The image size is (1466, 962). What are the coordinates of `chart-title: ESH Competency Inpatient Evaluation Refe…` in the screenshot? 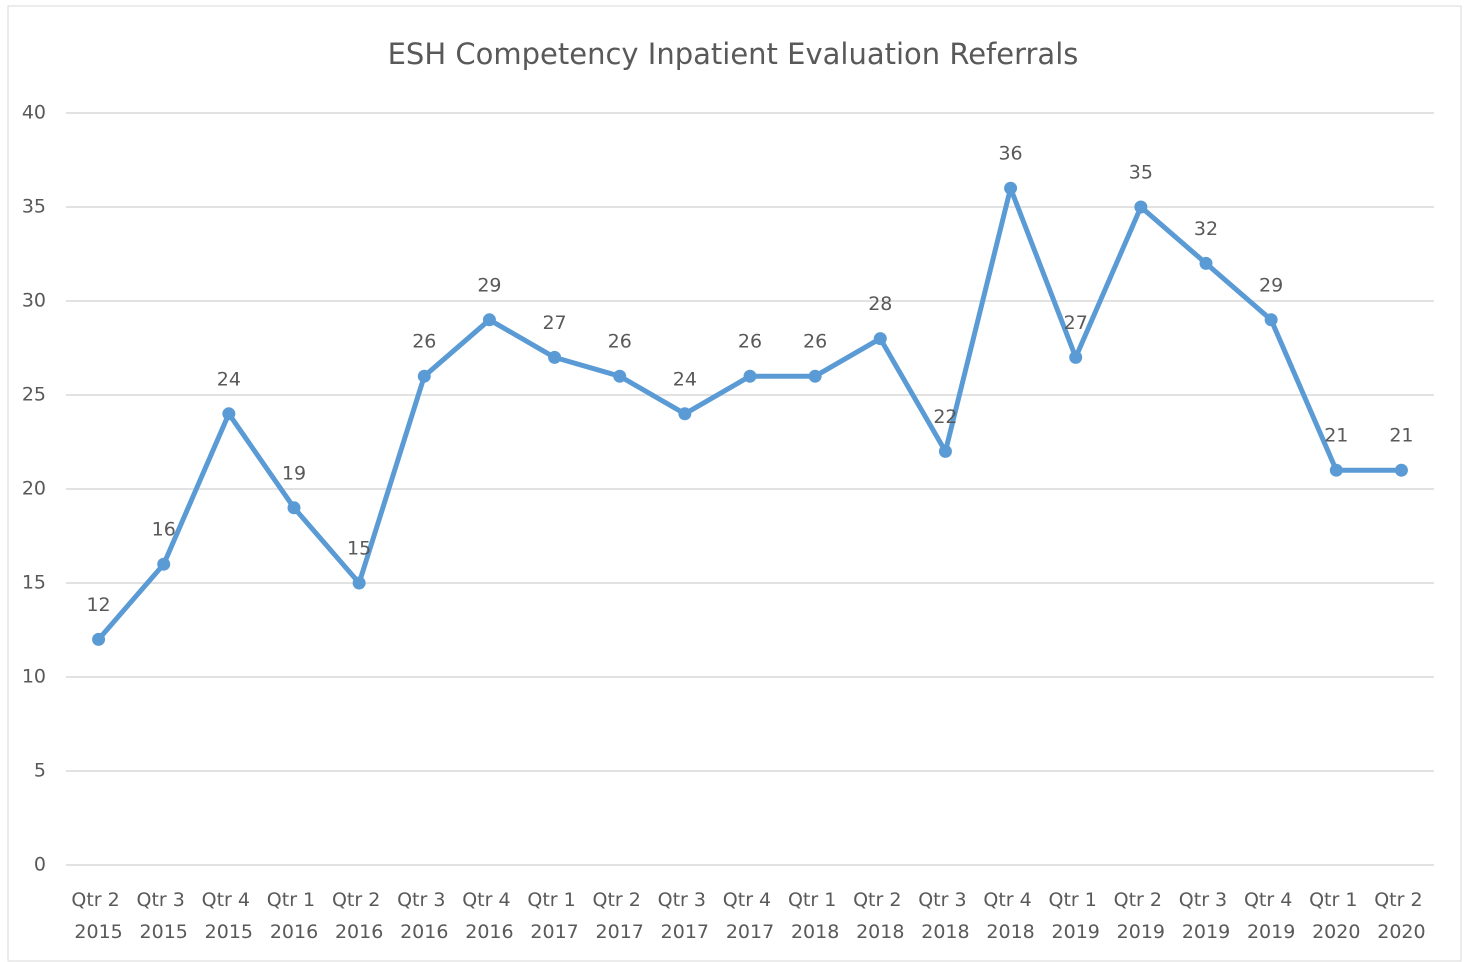 It's located at (733, 54).